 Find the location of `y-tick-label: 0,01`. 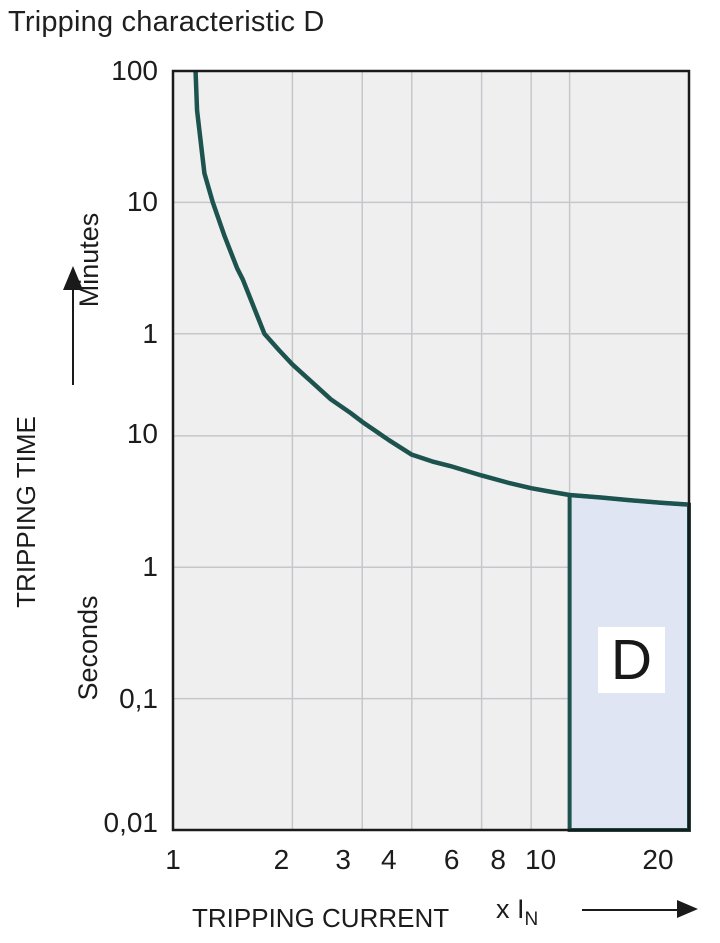

y-tick-label: 0,01 is located at coordinates (131, 822).